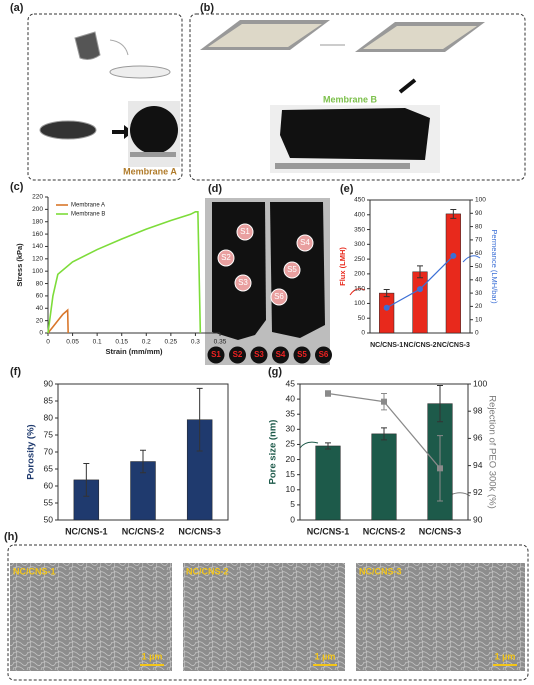  I want to click on y2-tick-label: 50, so click(479, 266).